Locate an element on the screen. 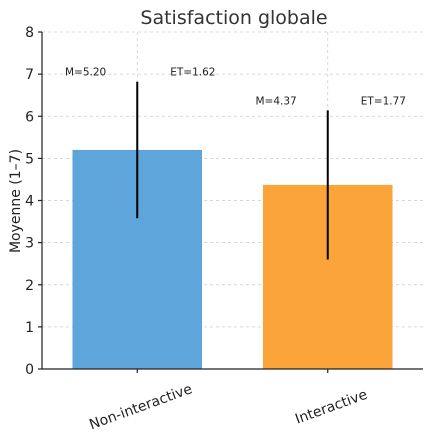 Image resolution: width=433 pixels, height=436 pixels. y-tick-label: 8 is located at coordinates (29, 33).